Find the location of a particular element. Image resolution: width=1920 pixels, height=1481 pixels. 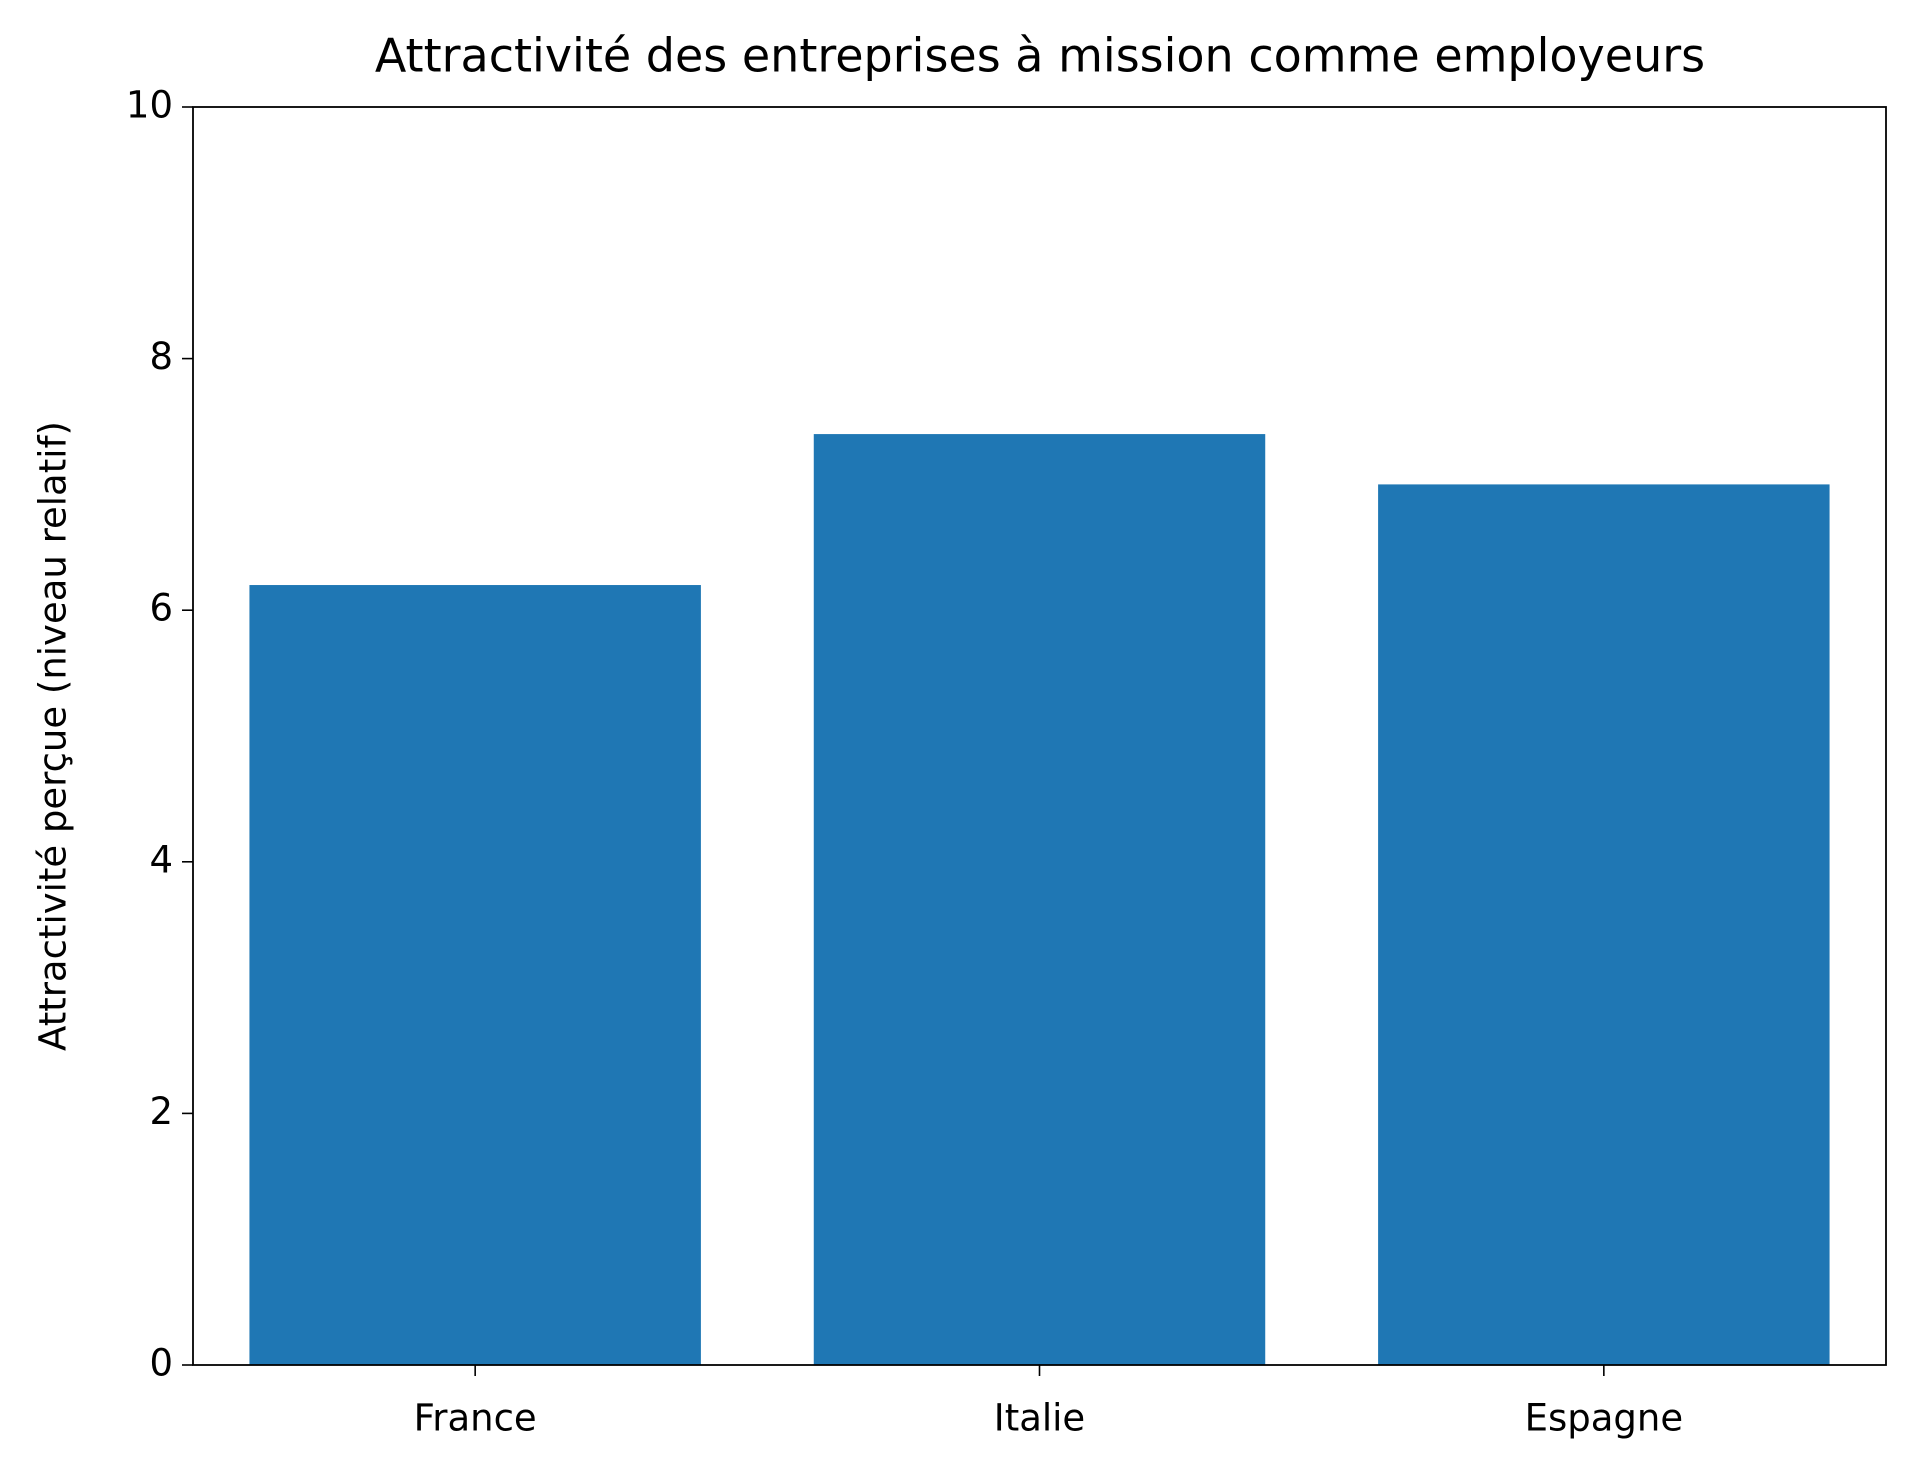

x-tick-label: France is located at coordinates (475, 1418).